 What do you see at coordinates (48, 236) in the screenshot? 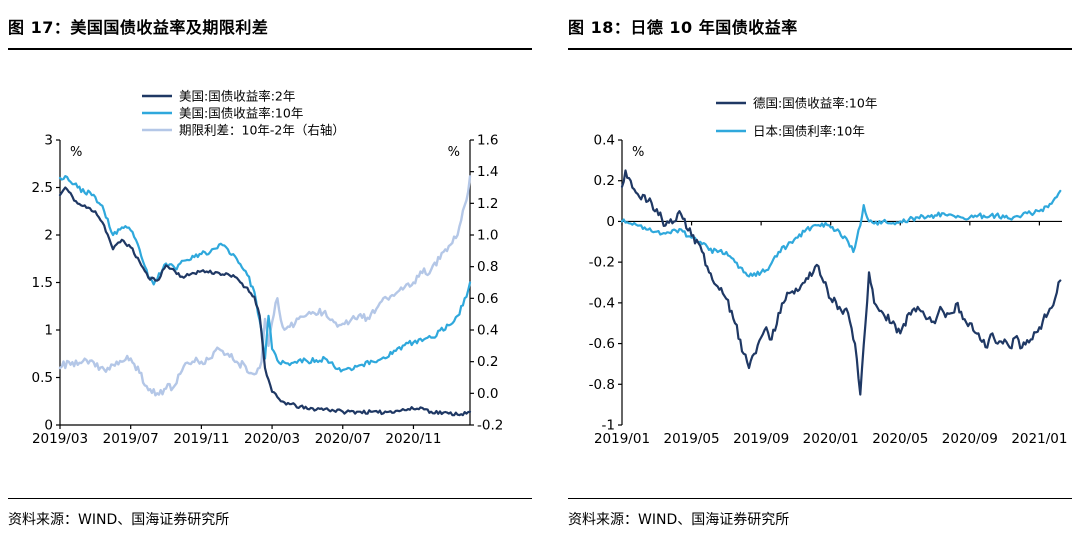
I see `svg-text: 2` at bounding box center [48, 236].